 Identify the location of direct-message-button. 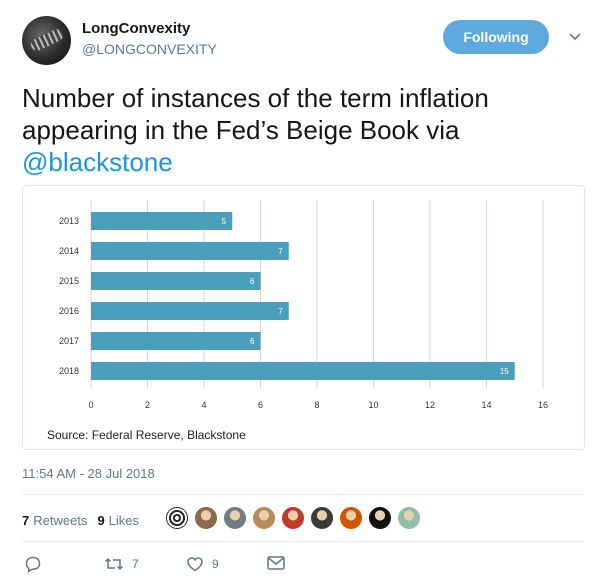
(280, 563).